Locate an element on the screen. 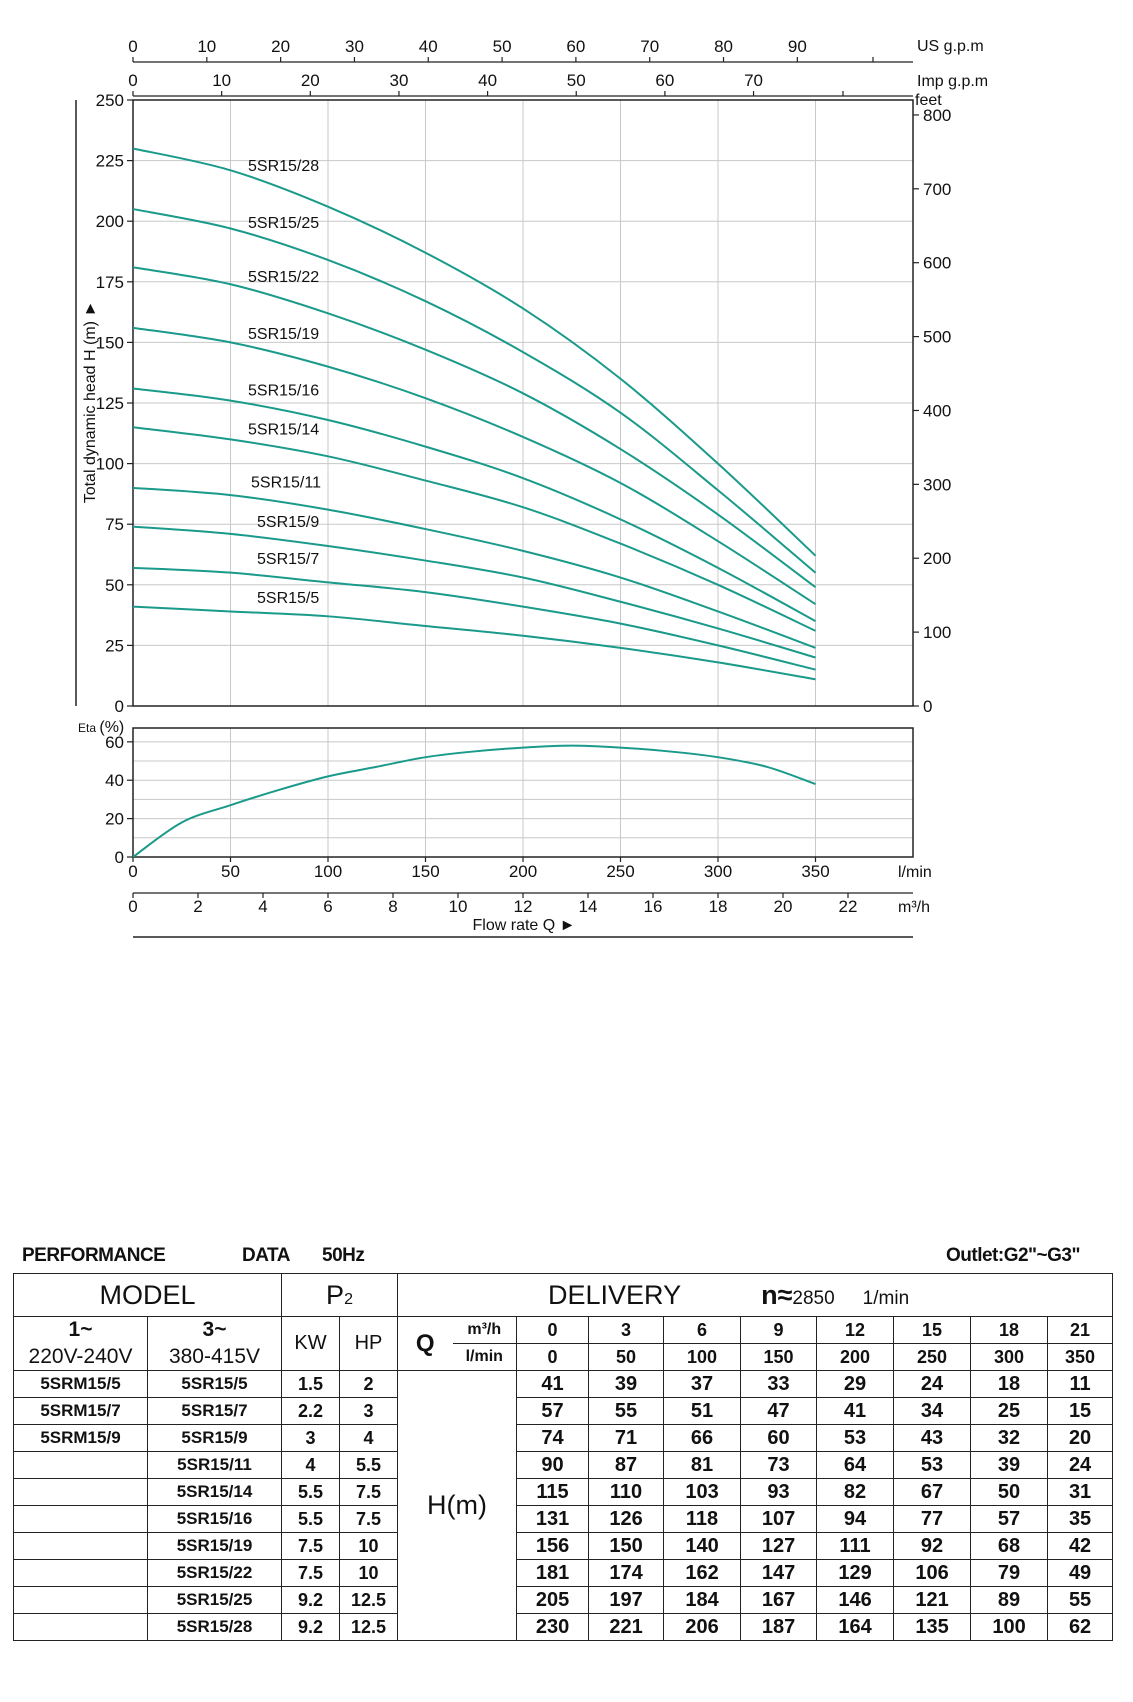  hp-cell: 4 is located at coordinates (368, 1438).